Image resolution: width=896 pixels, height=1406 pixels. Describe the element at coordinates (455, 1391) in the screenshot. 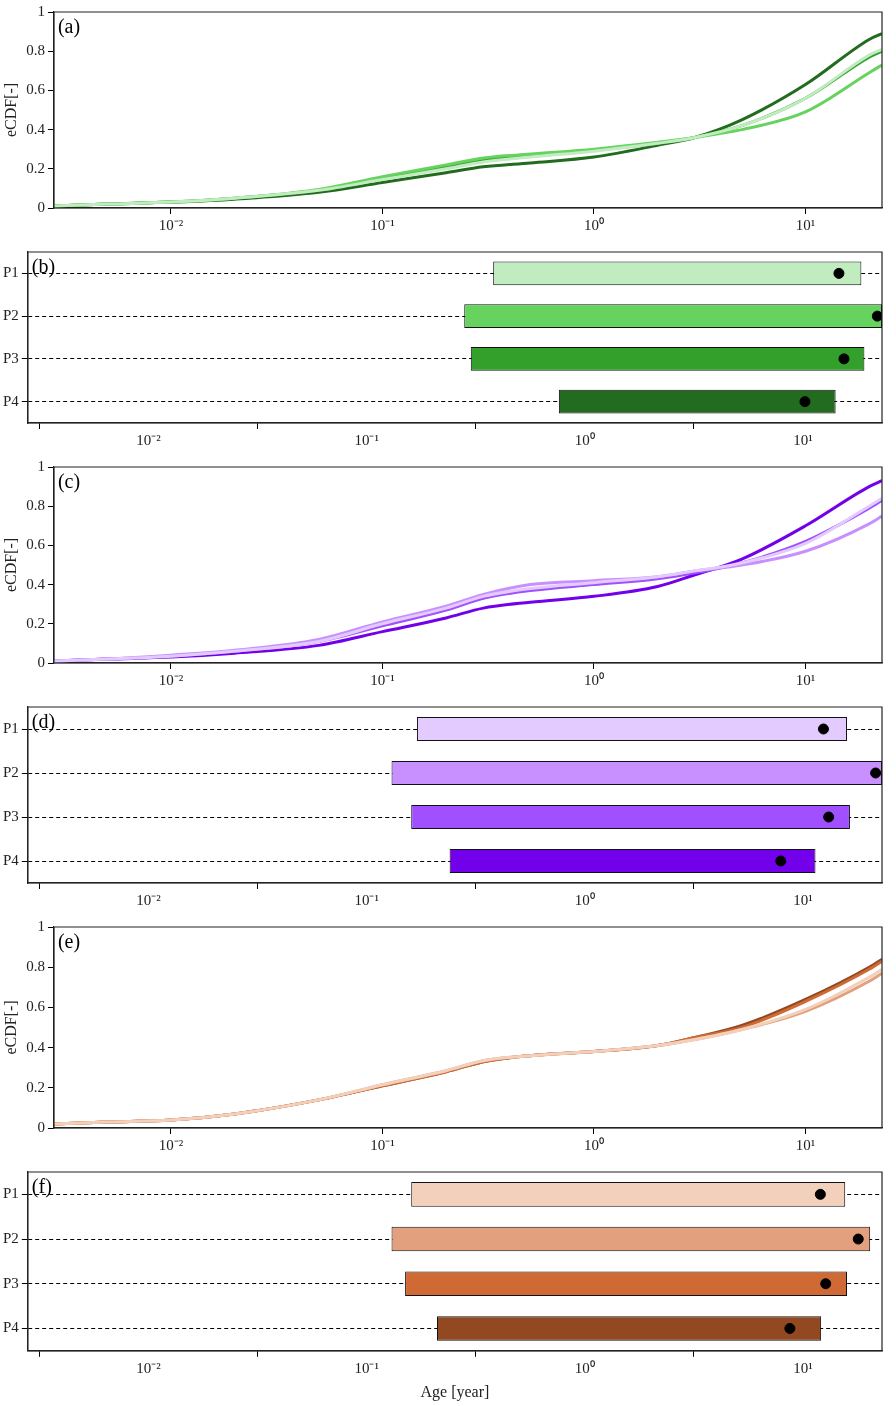

I see `x-axis-title: Age [year]` at that location.